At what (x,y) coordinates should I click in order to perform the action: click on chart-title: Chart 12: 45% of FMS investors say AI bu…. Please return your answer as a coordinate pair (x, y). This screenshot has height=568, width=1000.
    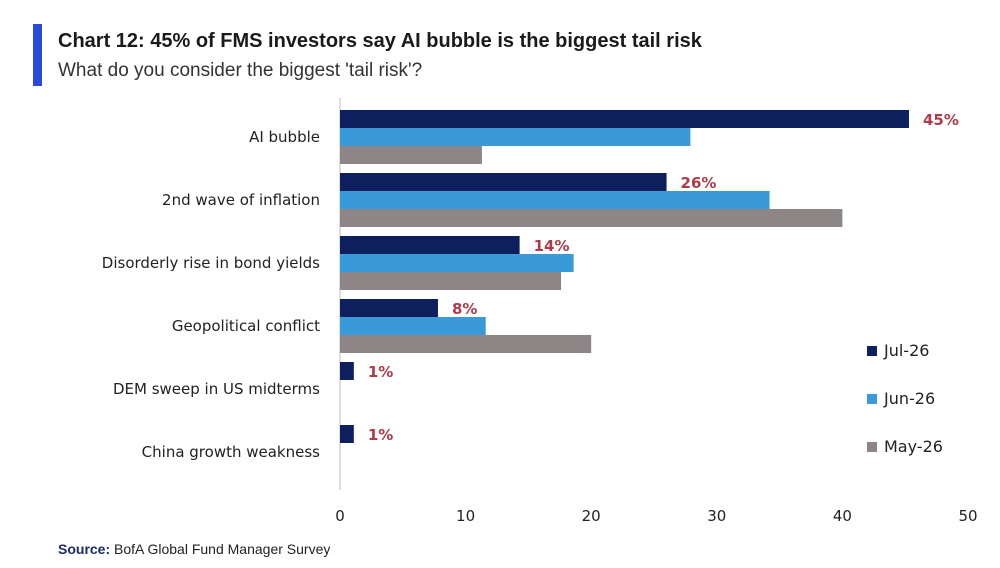
    Looking at the image, I should click on (380, 41).